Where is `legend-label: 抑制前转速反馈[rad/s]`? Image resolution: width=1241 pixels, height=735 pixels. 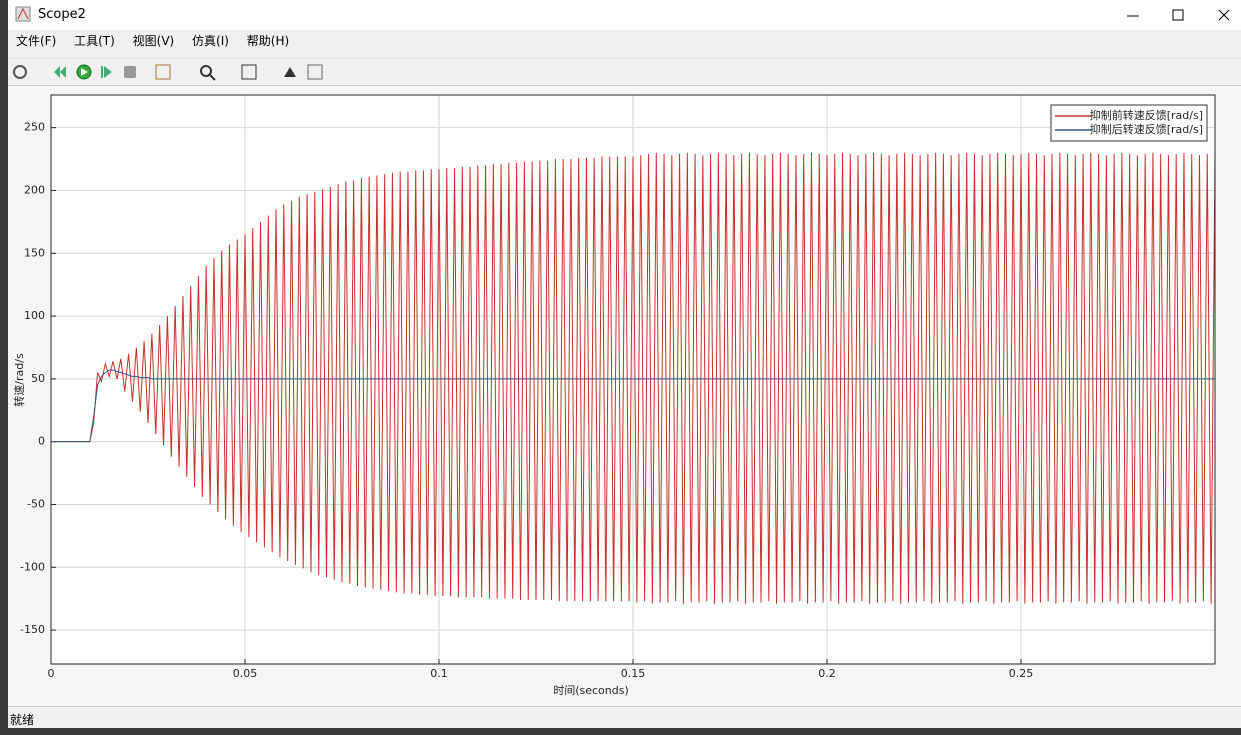 legend-label: 抑制前转速反馈[rad/s] is located at coordinates (1146, 115).